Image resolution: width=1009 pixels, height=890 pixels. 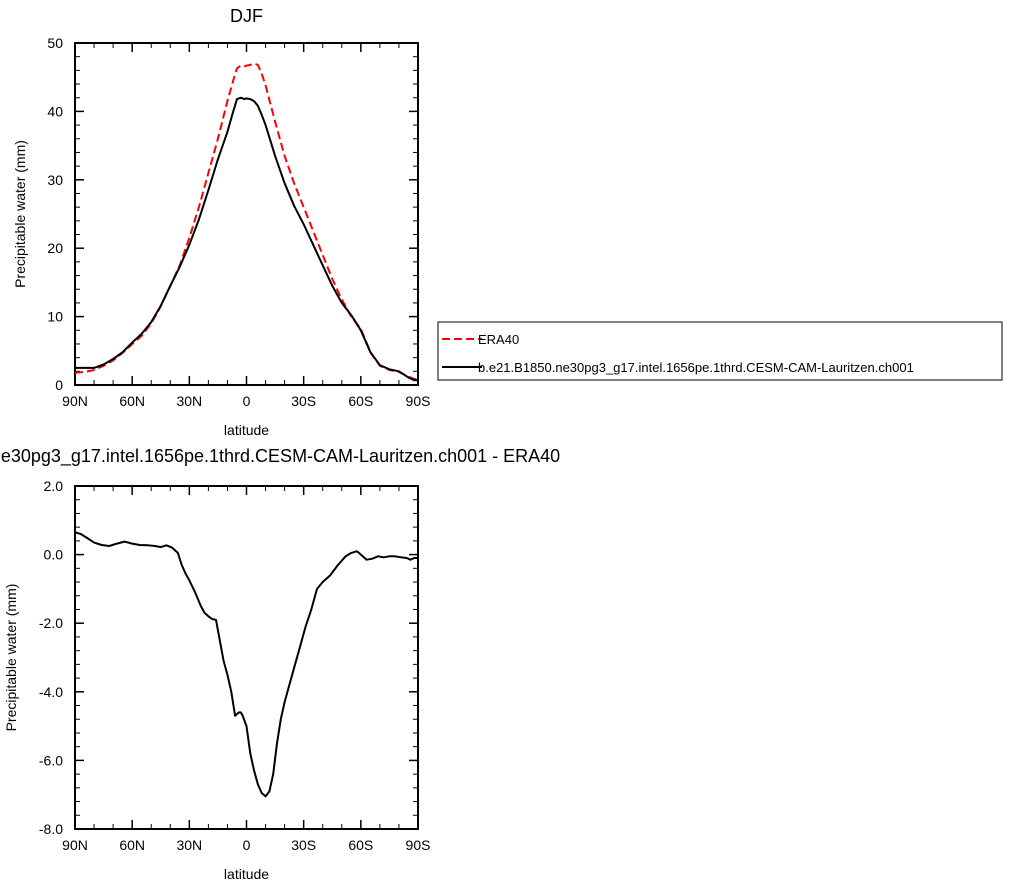 What do you see at coordinates (59, 385) in the screenshot?
I see `y-tick-label: 0` at bounding box center [59, 385].